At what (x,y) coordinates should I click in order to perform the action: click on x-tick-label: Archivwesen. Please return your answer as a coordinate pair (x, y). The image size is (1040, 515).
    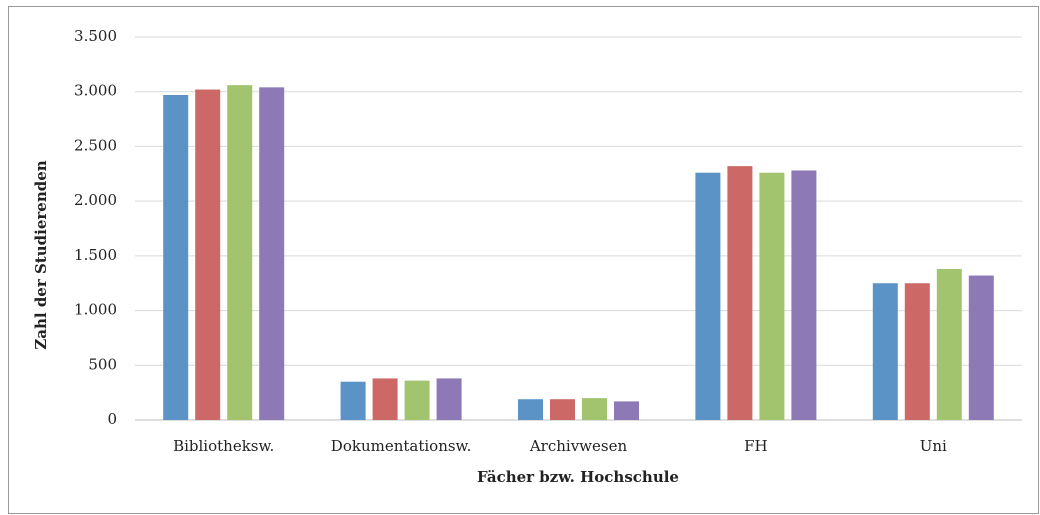
    Looking at the image, I should click on (578, 446).